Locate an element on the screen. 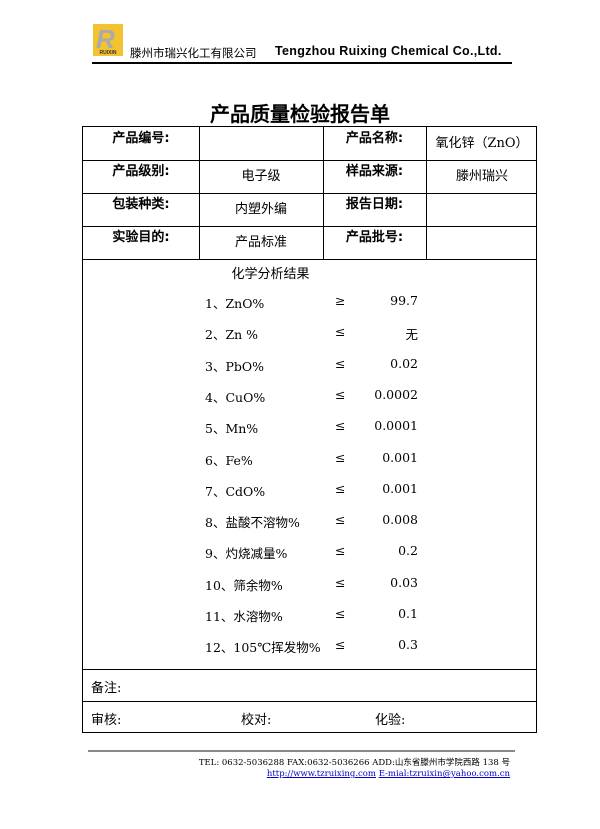 This screenshot has width=600, height=829. result-item: 1、ZnO% is located at coordinates (235, 303).